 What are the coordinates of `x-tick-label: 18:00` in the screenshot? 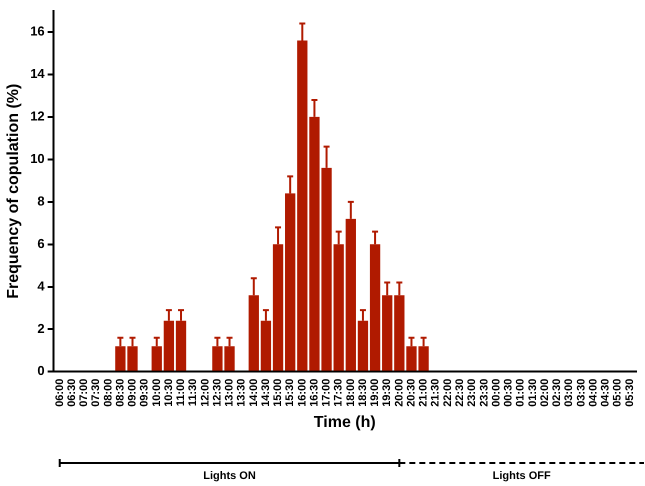 It's located at (350, 392).